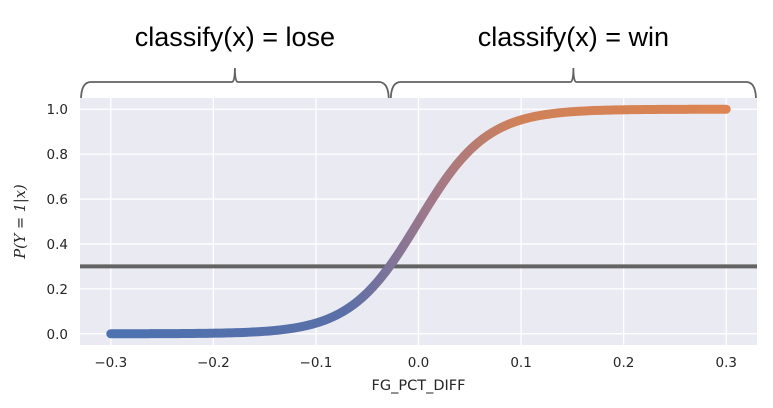  What do you see at coordinates (57, 335) in the screenshot?
I see `y-tick-label: 0.0` at bounding box center [57, 335].